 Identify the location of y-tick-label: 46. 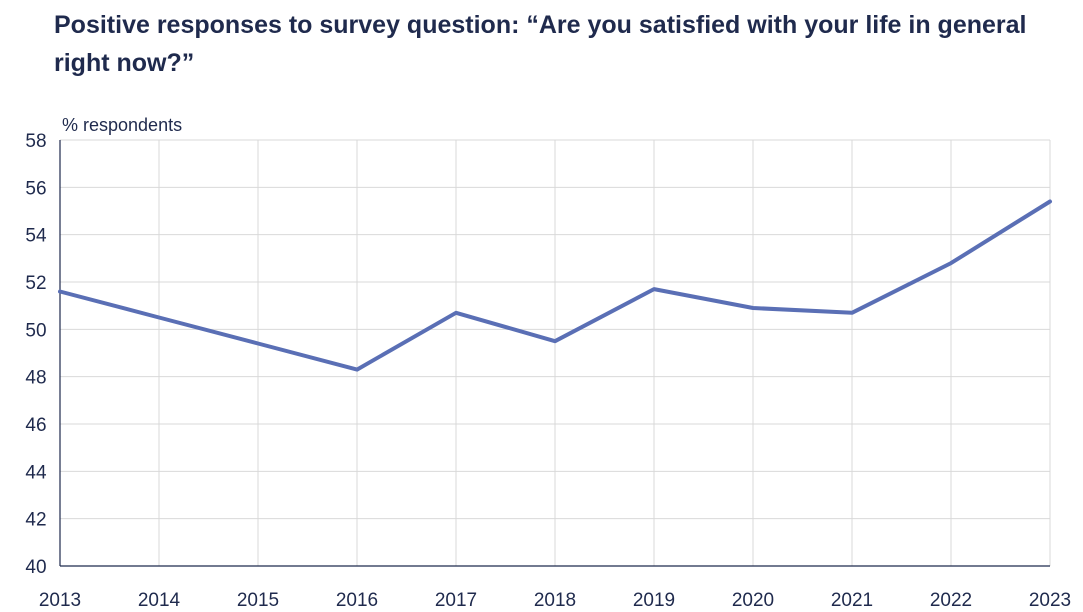
(35, 425).